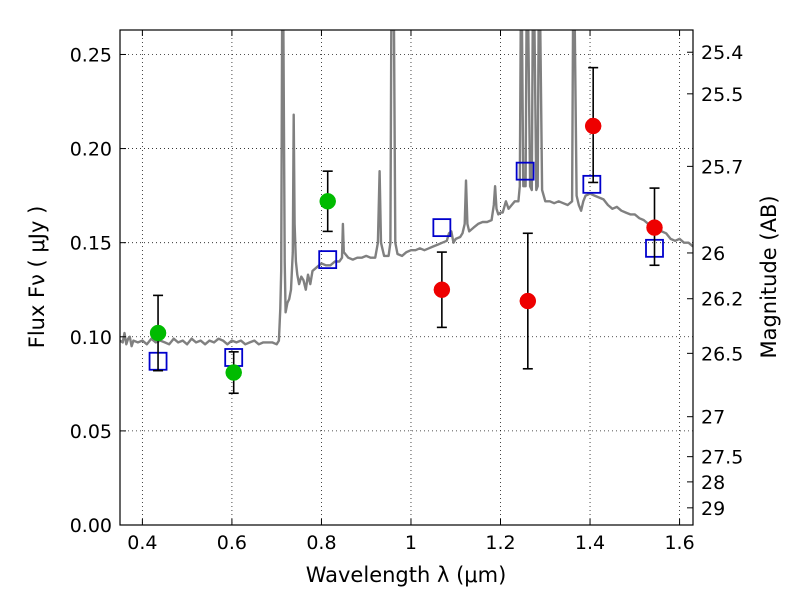 This screenshot has height=600, width=800. Describe the element at coordinates (713, 483) in the screenshot. I see `mag-tick-label: 28` at that location.